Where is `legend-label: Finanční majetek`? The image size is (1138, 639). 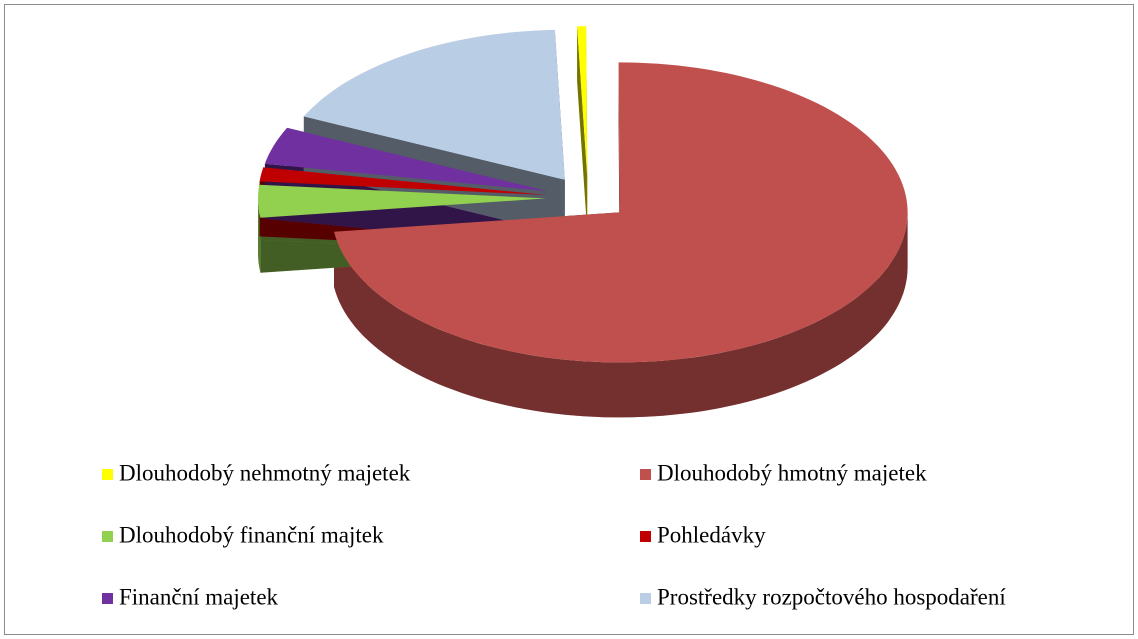 legend-label: Finanční majetek is located at coordinates (199, 596).